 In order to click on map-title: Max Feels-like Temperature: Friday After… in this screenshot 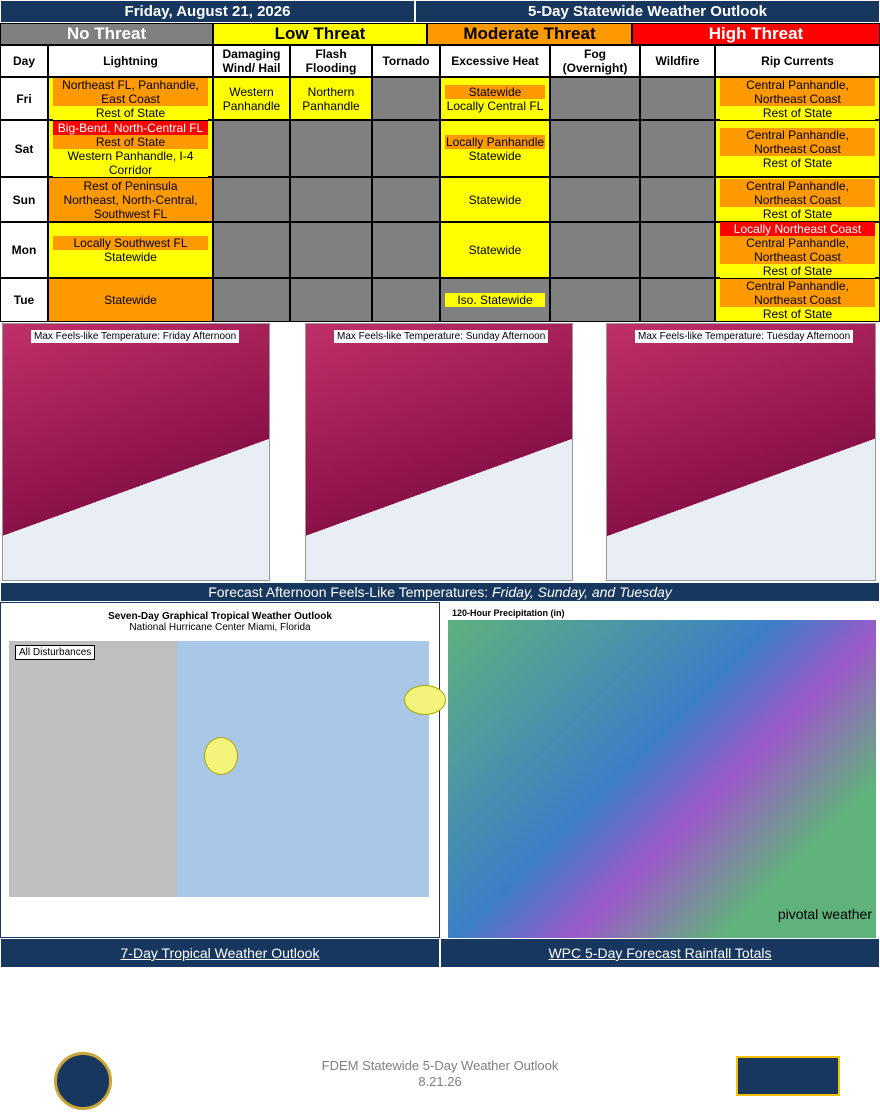, I will do `click(135, 336)`.